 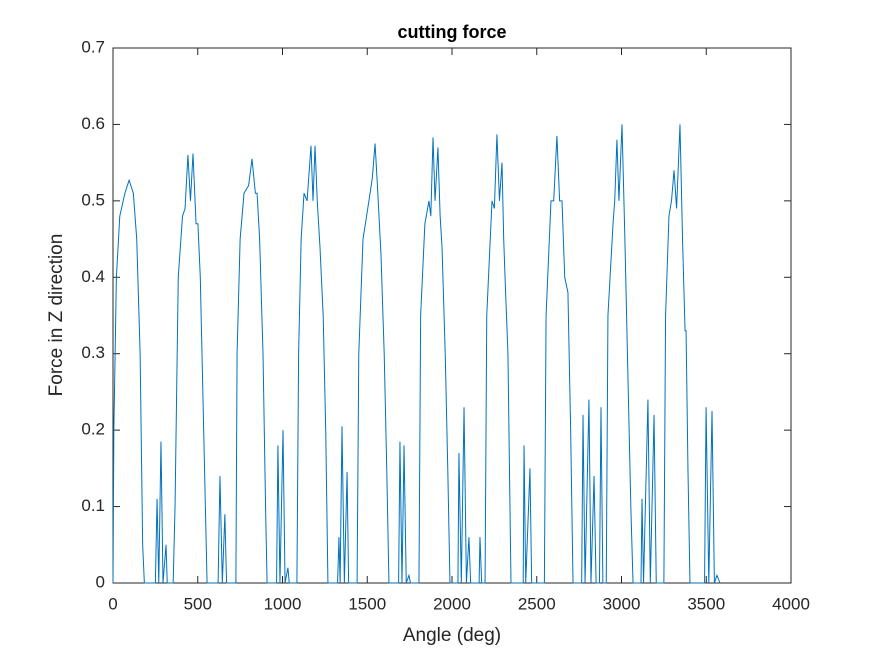 What do you see at coordinates (706, 603) in the screenshot?
I see `x-tick-label: 3500` at bounding box center [706, 603].